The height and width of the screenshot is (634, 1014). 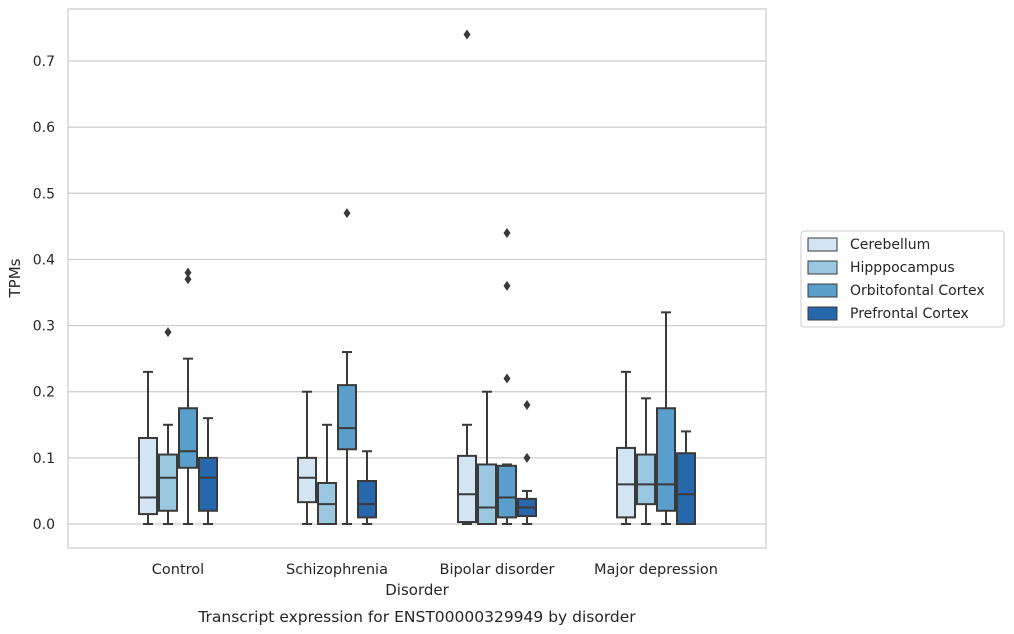 I want to click on legend-label: Cerebellum, so click(x=890, y=245).